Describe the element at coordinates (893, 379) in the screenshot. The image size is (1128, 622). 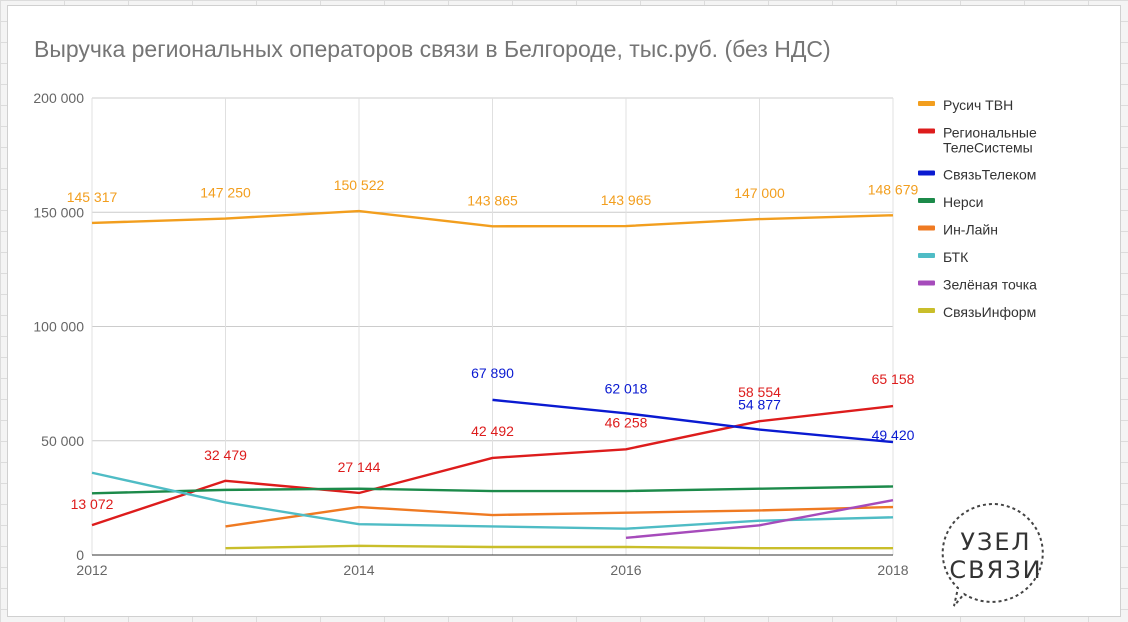
I see `data-label: 65 158` at that location.